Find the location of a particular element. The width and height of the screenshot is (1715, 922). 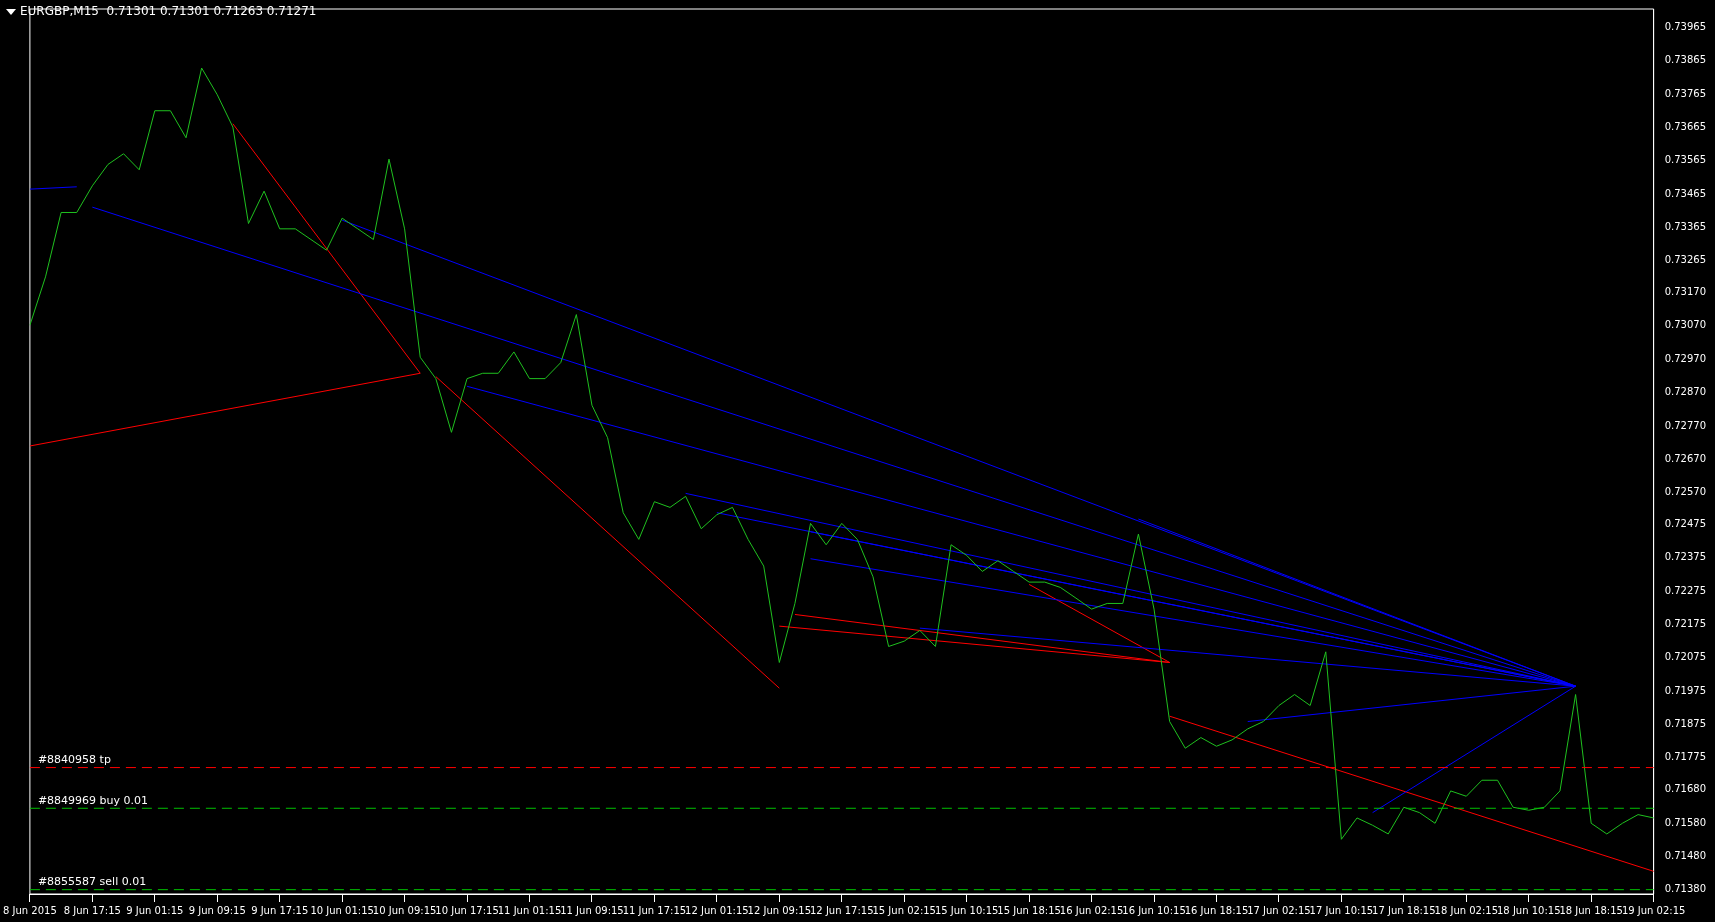

y-tick-label: 0.72870 is located at coordinates (1685, 392).